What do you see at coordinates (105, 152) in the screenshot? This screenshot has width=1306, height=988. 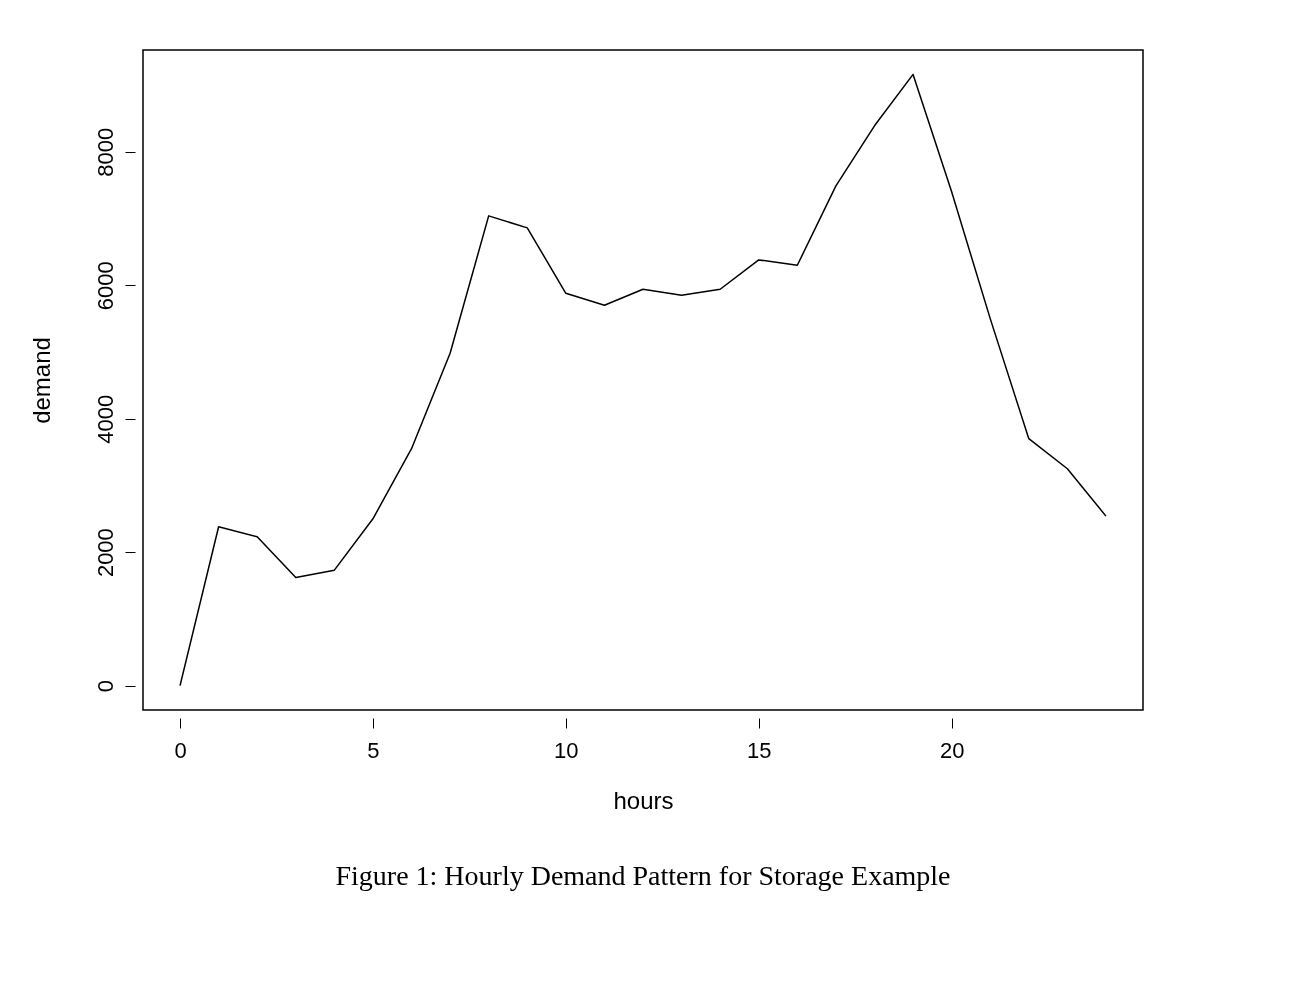 I see `y-tick-label: 8000` at bounding box center [105, 152].